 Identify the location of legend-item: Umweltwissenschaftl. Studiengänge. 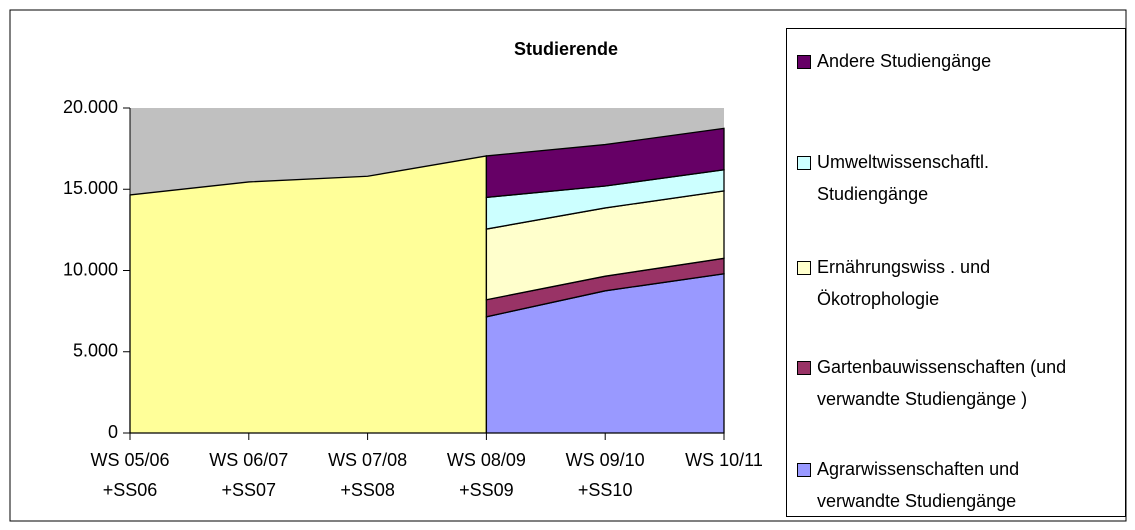
(942, 178).